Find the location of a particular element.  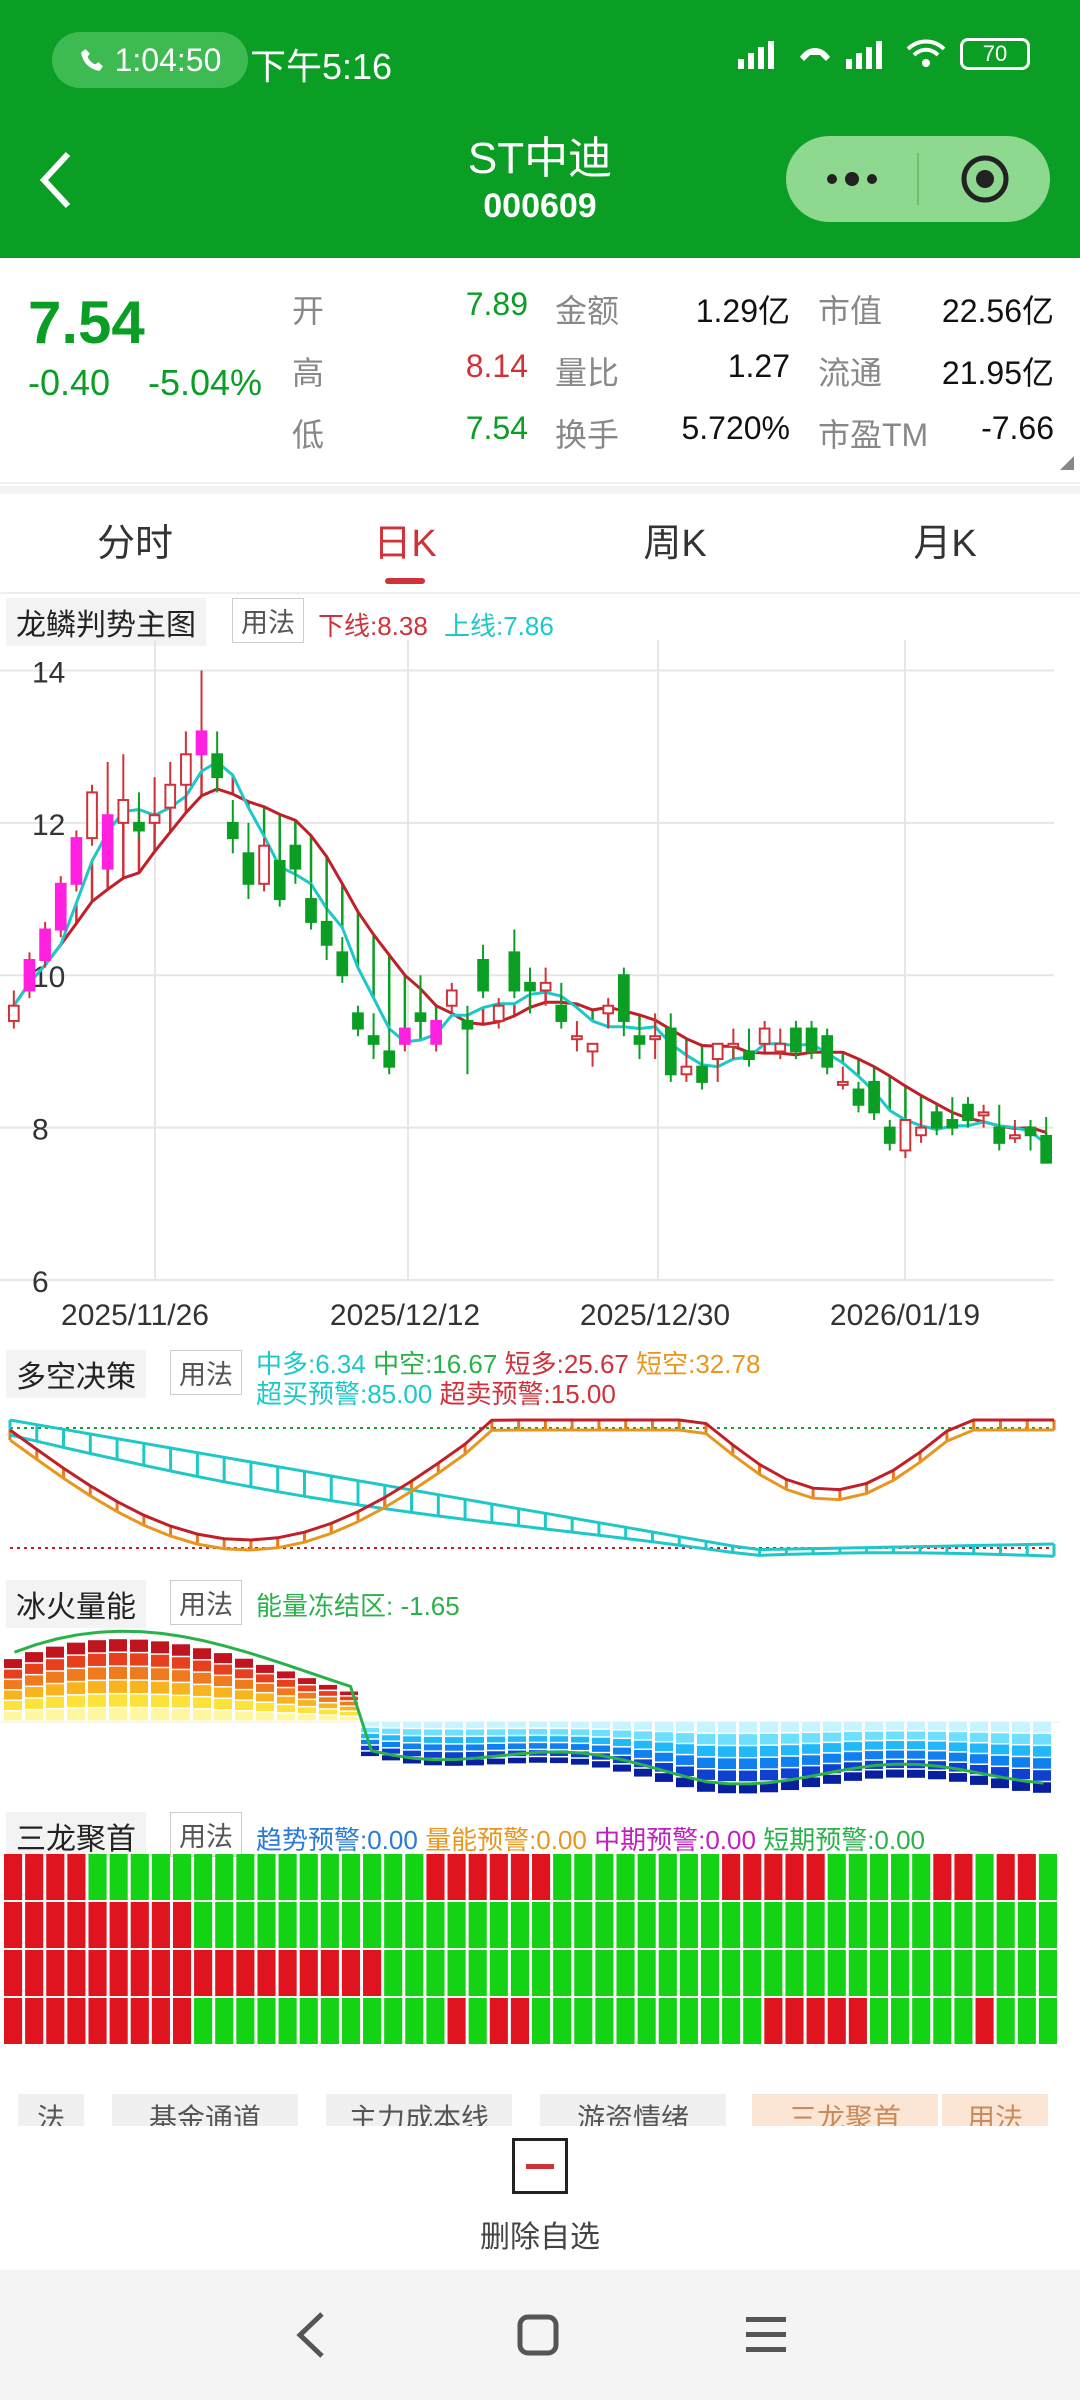

remove-watchlist-icon is located at coordinates (540, 2166).